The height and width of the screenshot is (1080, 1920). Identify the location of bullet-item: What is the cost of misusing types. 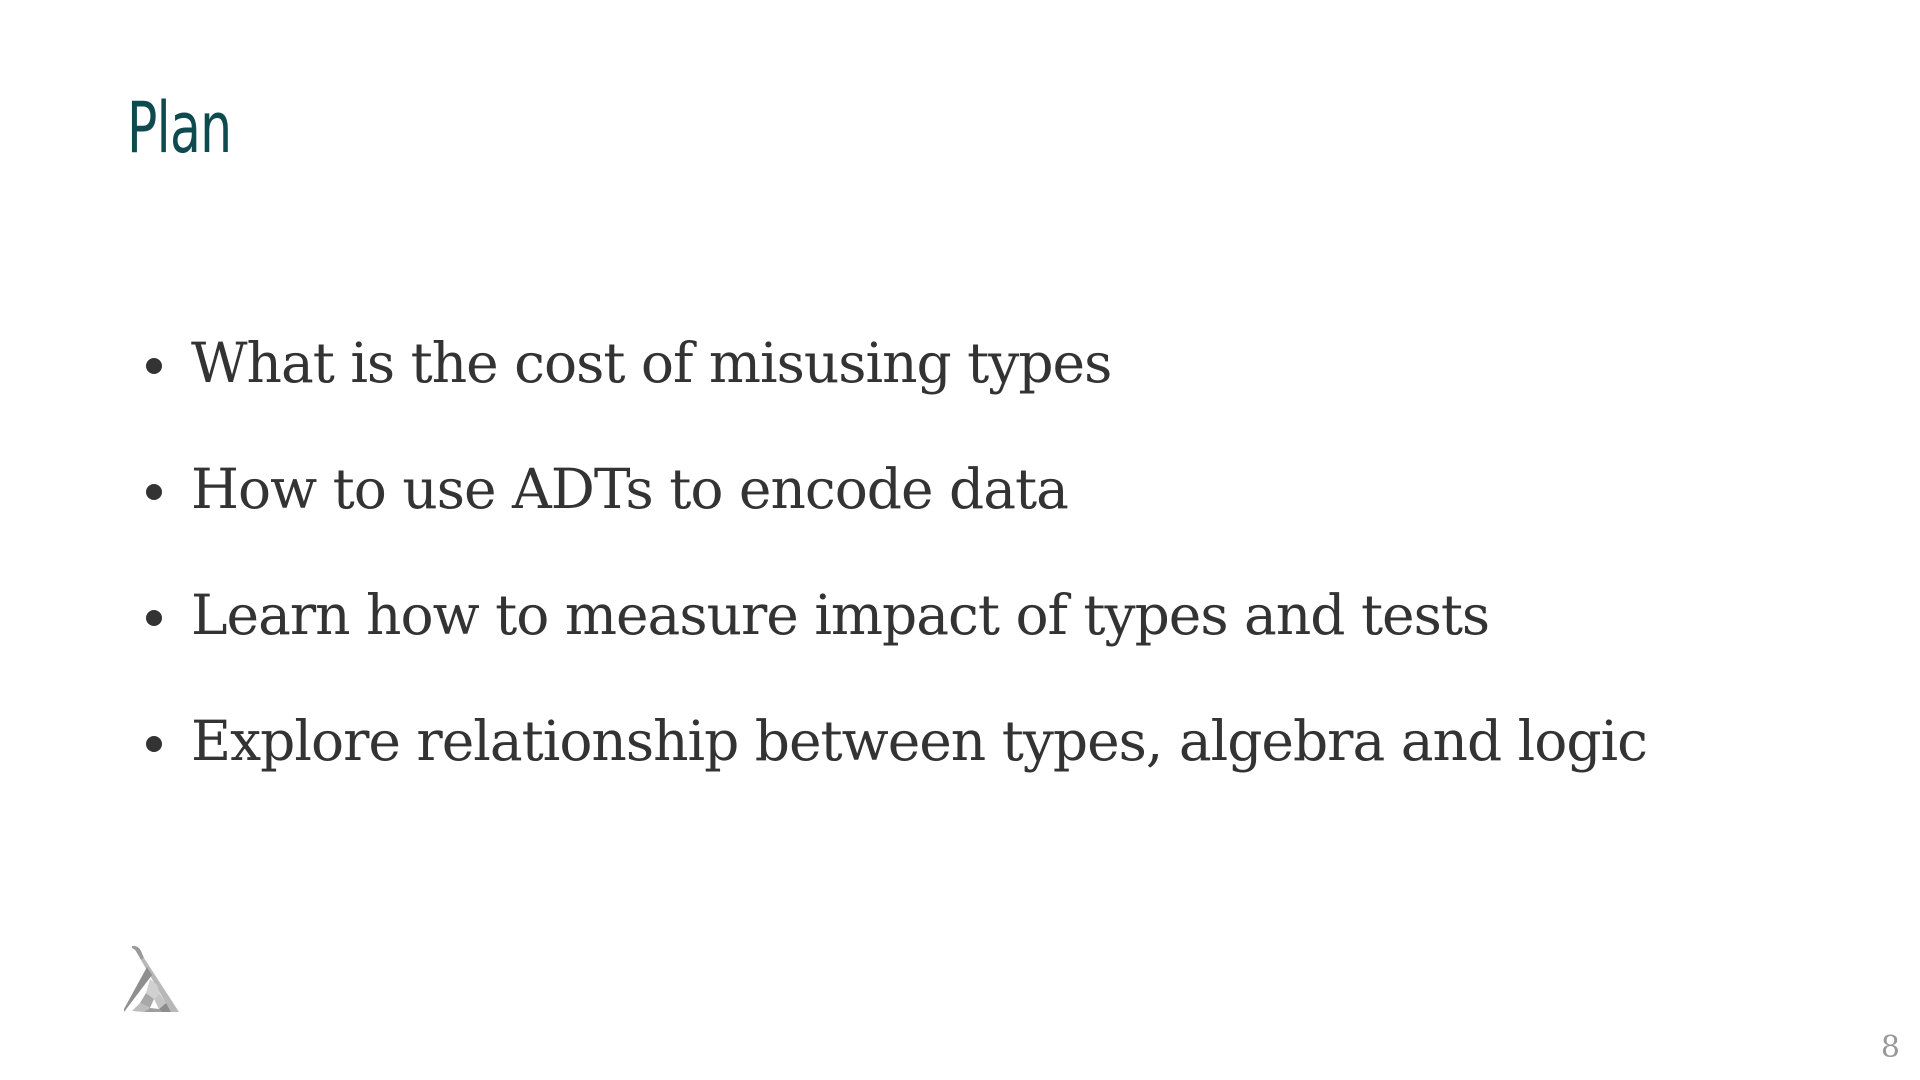
(960, 390).